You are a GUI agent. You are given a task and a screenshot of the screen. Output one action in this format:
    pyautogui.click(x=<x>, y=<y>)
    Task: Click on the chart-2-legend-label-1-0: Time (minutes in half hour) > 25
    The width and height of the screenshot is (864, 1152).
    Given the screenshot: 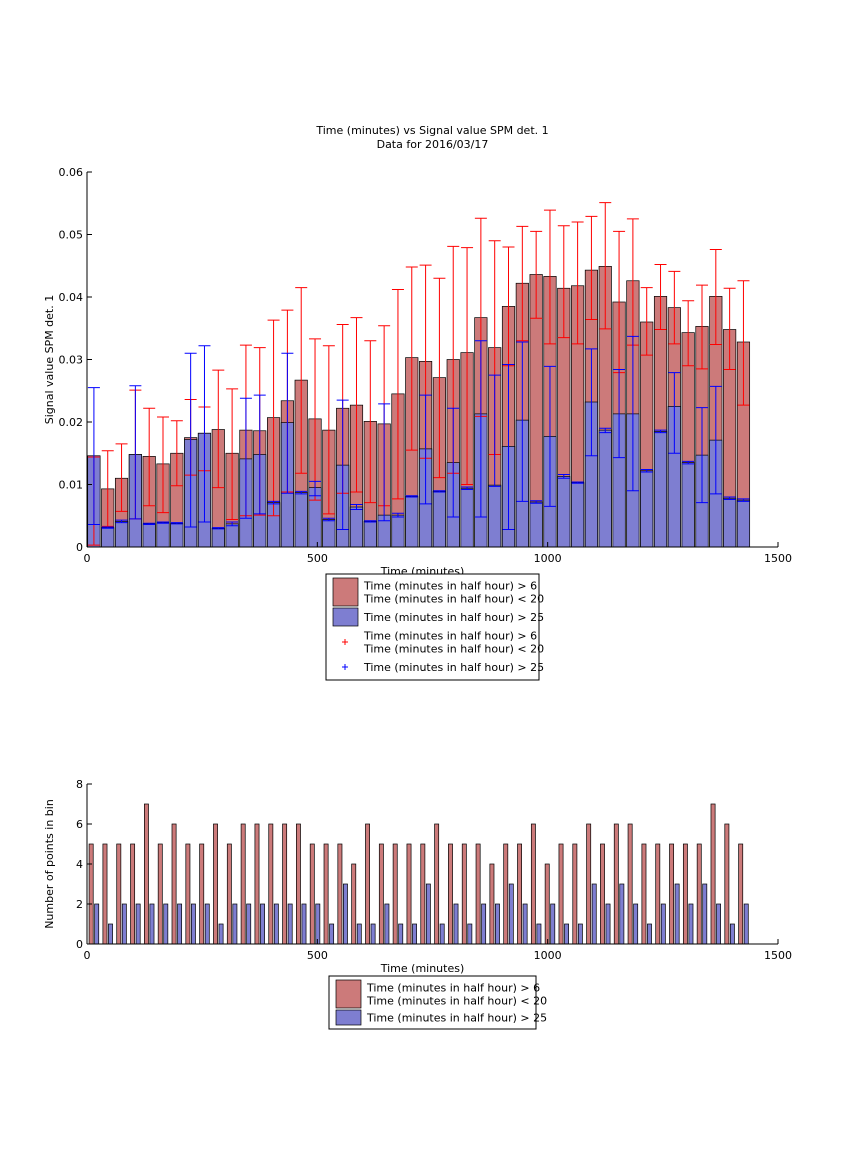 What is the action you would take?
    pyautogui.click(x=456, y=1018)
    